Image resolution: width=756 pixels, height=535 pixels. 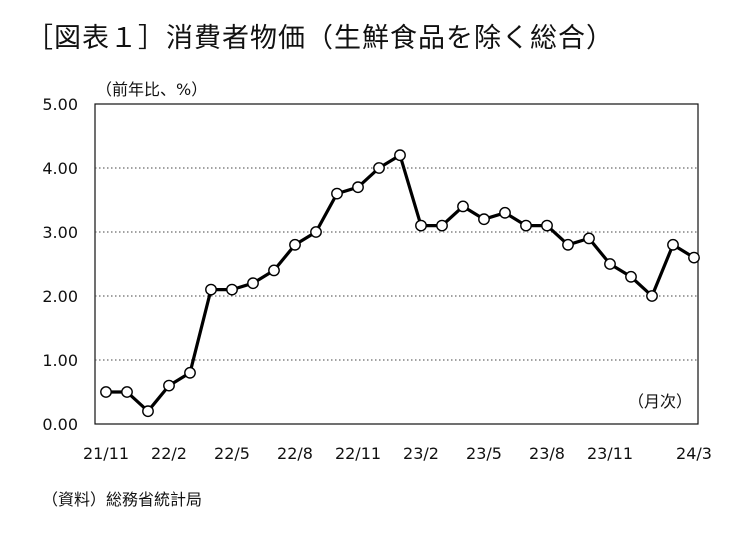 I want to click on x-tick-label: 22/2, so click(x=169, y=453).